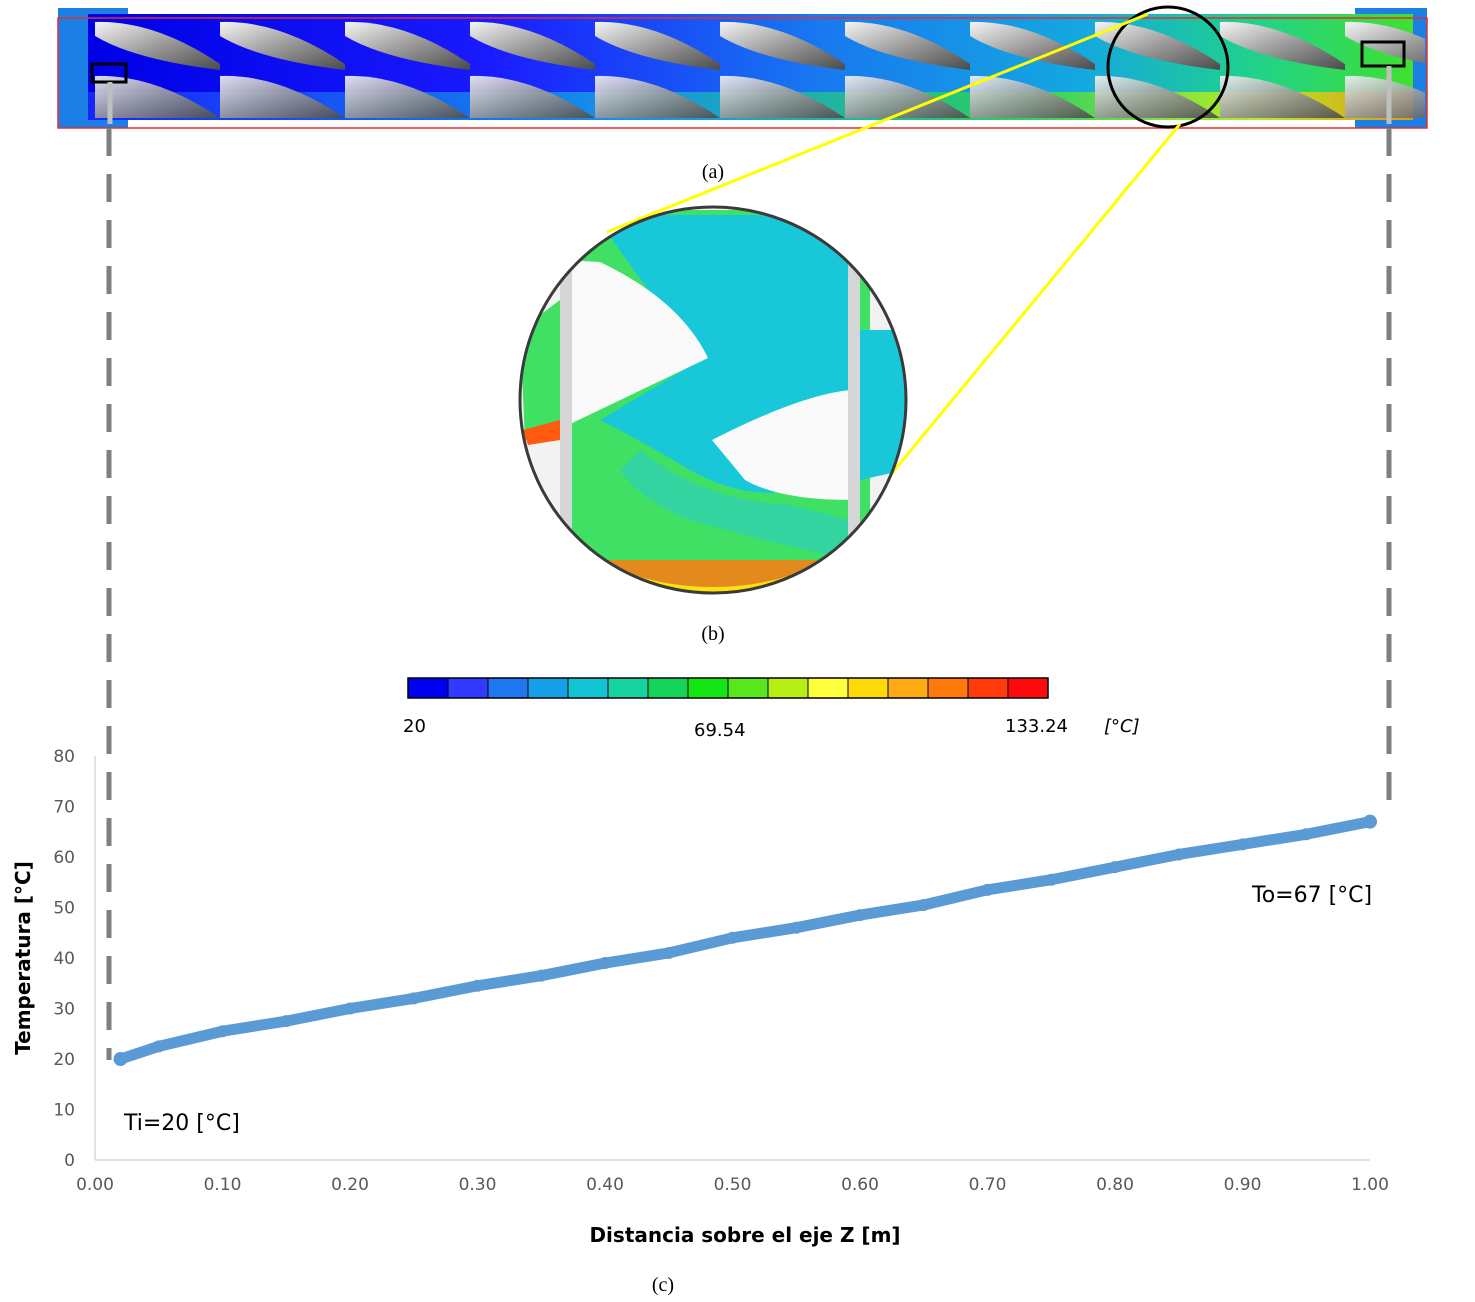  What do you see at coordinates (1311, 895) in the screenshot?
I see `outlet-annotation: To=67 [°C]` at bounding box center [1311, 895].